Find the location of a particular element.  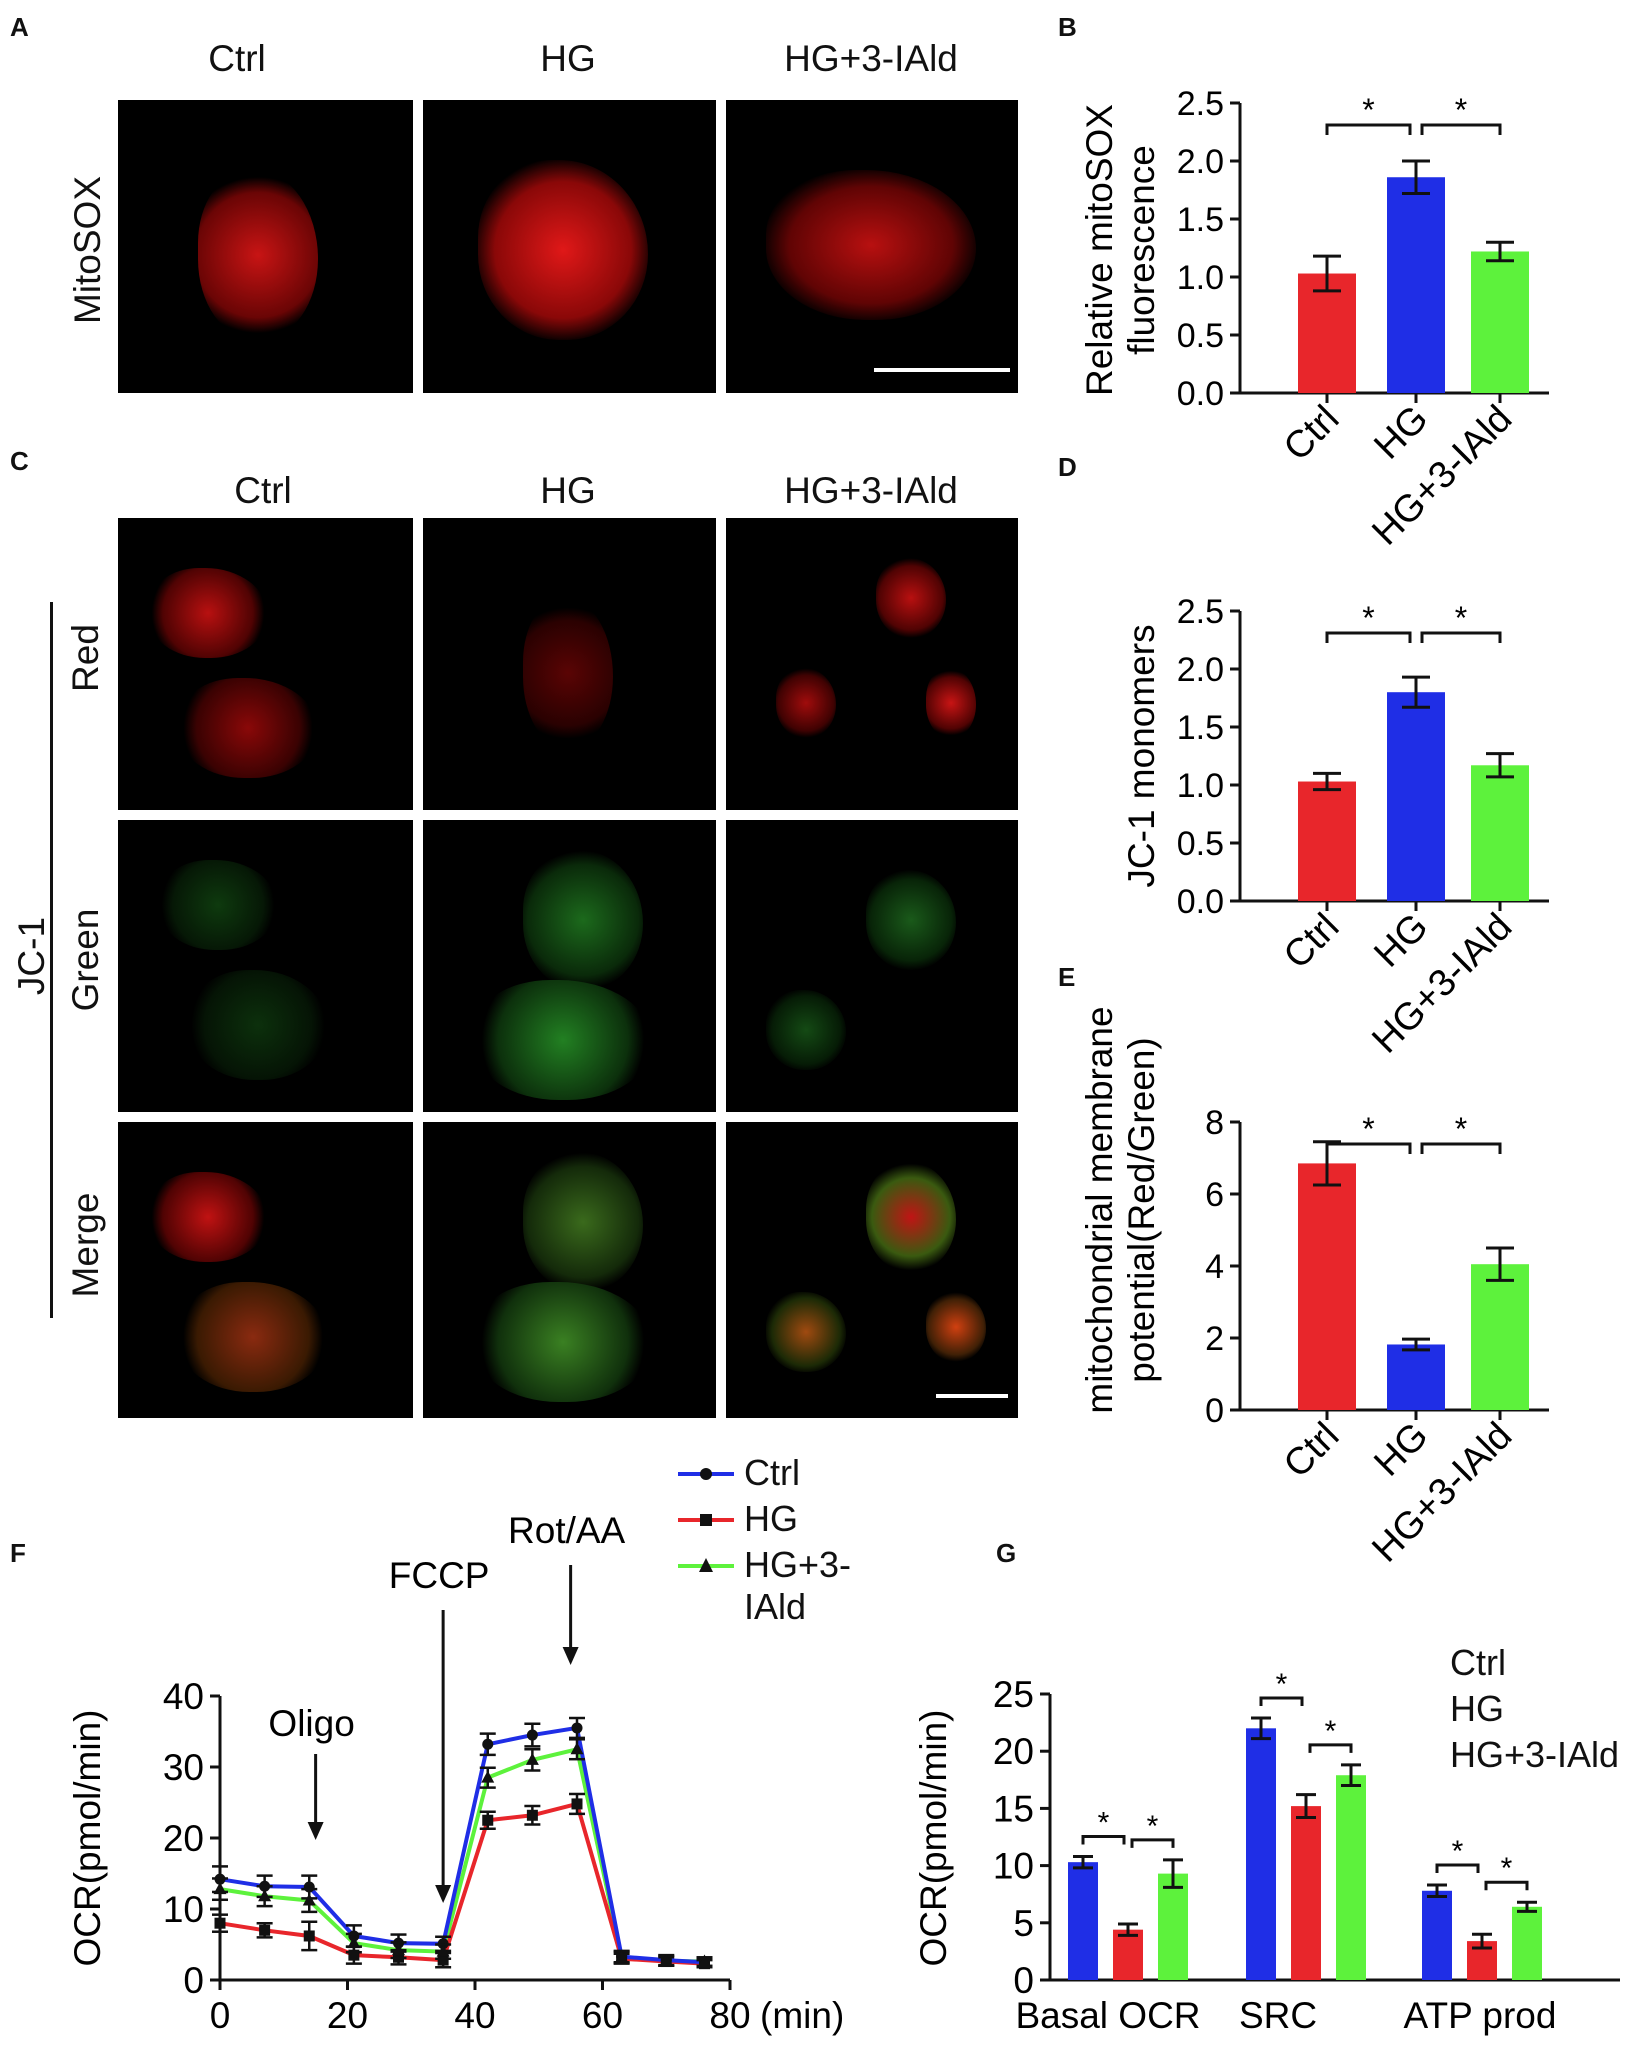

y-label-e: potential(Red/Green) is located at coordinates (1141, 1210).